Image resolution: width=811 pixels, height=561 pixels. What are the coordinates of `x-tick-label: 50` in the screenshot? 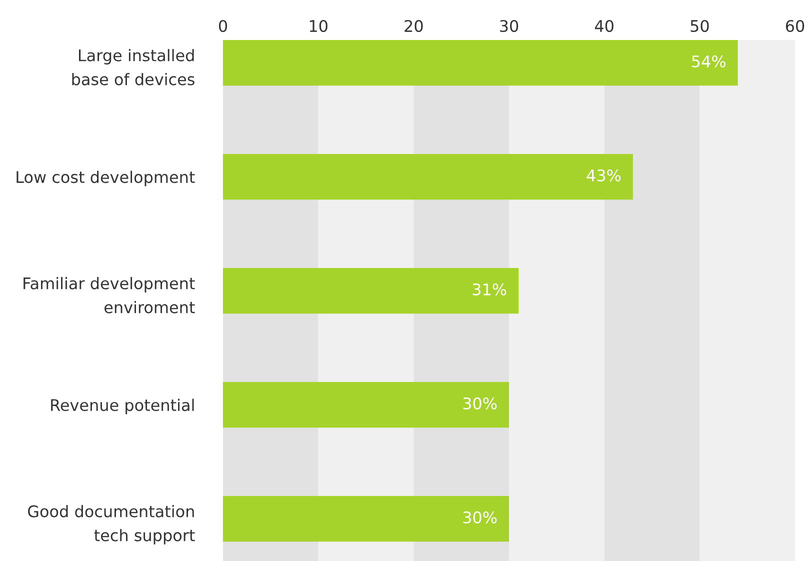 It's located at (699, 26).